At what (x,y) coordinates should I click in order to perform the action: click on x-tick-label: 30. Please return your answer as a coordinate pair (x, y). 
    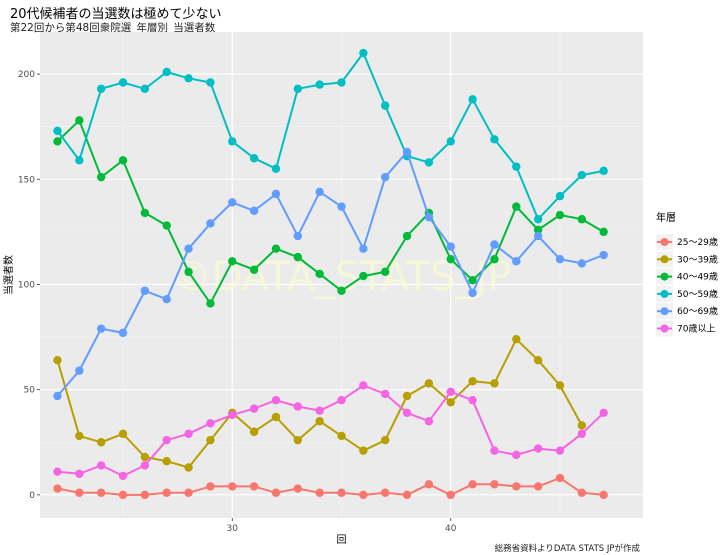
    Looking at the image, I should click on (233, 529).